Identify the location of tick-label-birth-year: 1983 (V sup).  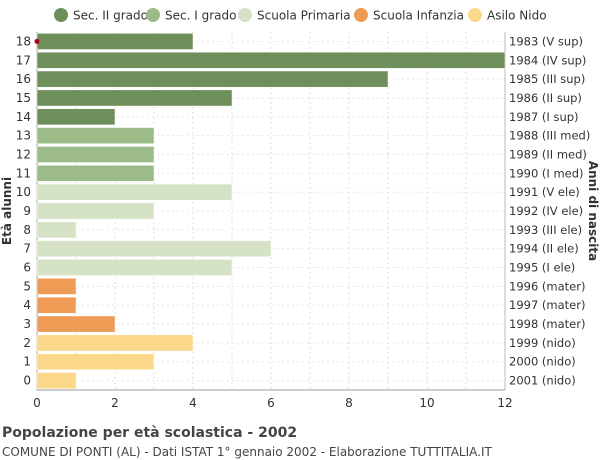
(546, 41).